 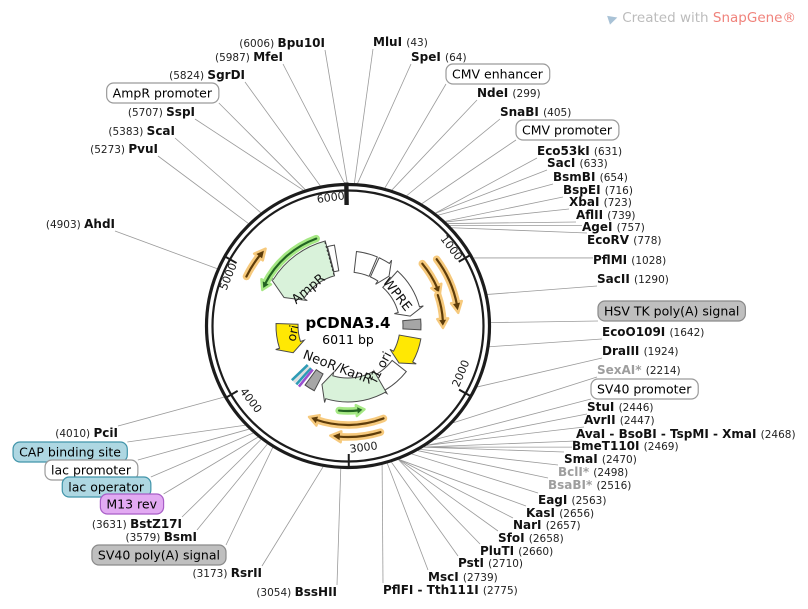 I want to click on site-label-mfei: (5987) MfeI, so click(x=249, y=57).